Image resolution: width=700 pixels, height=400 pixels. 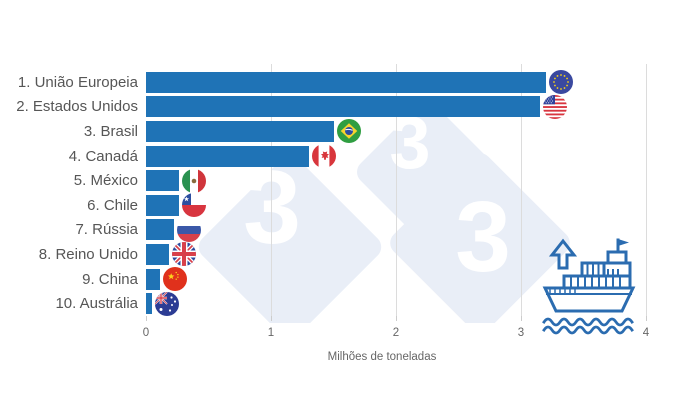 I want to click on bar-chile, so click(x=162, y=205).